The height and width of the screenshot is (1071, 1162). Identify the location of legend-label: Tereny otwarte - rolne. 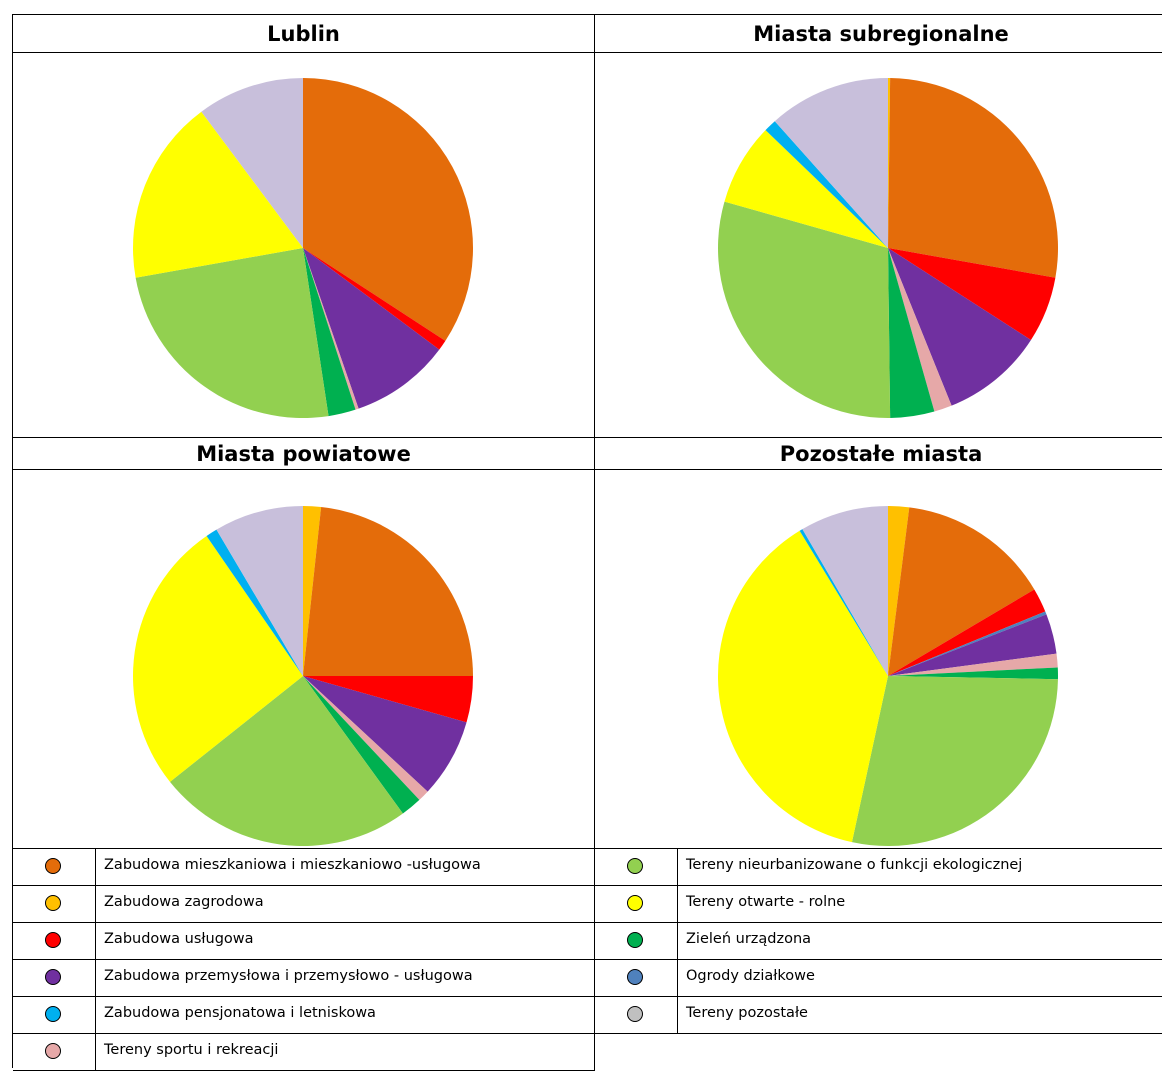
(766, 902).